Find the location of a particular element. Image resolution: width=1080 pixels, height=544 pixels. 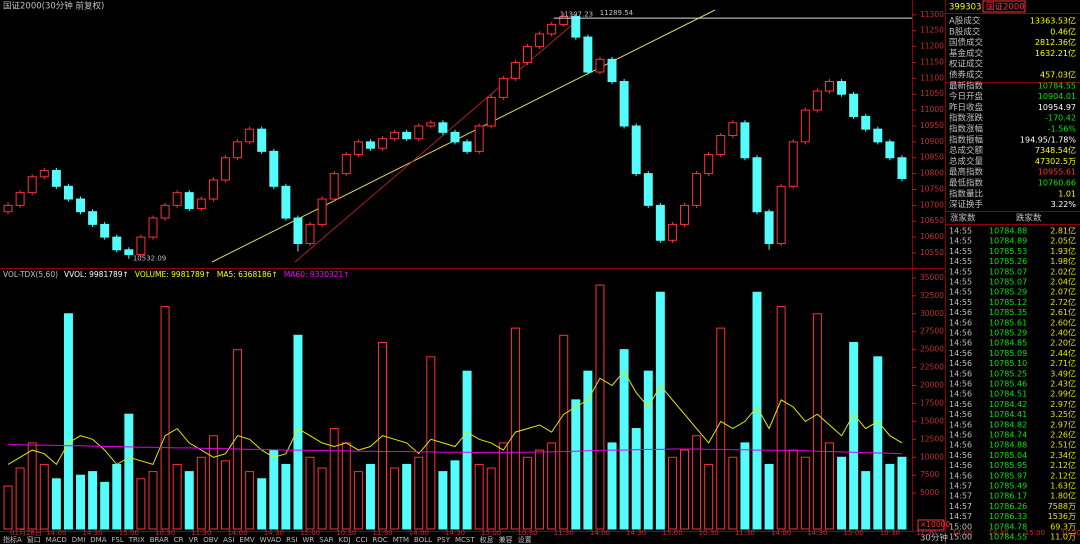

tab: BOLL is located at coordinates (423, 540).